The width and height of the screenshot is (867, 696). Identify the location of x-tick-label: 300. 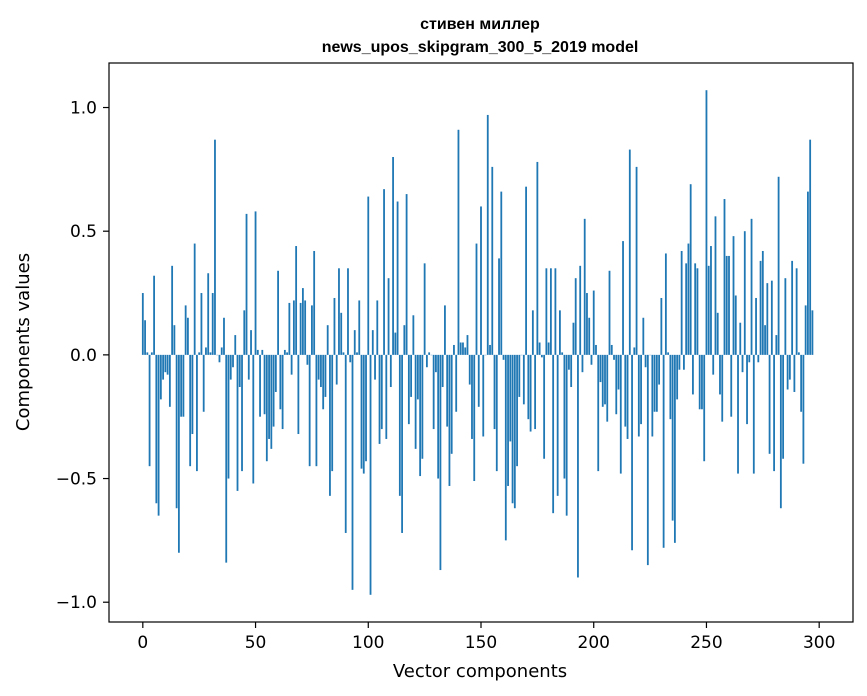
(819, 643).